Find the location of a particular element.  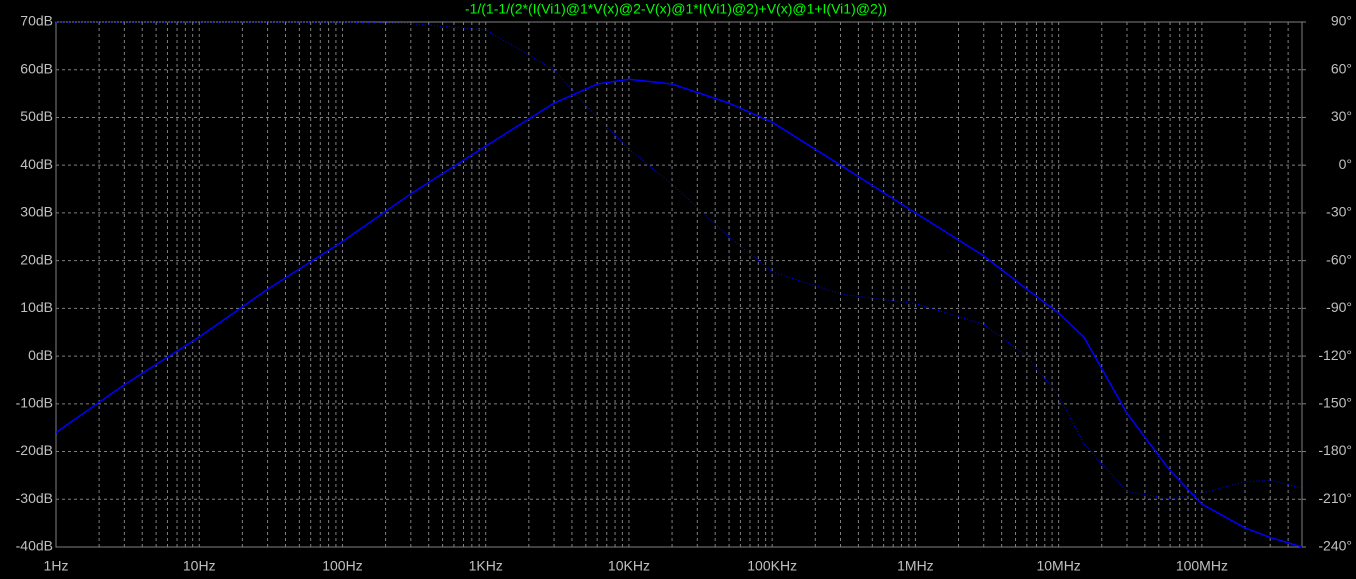

y2-tick-label: 0° is located at coordinates (1345, 164).